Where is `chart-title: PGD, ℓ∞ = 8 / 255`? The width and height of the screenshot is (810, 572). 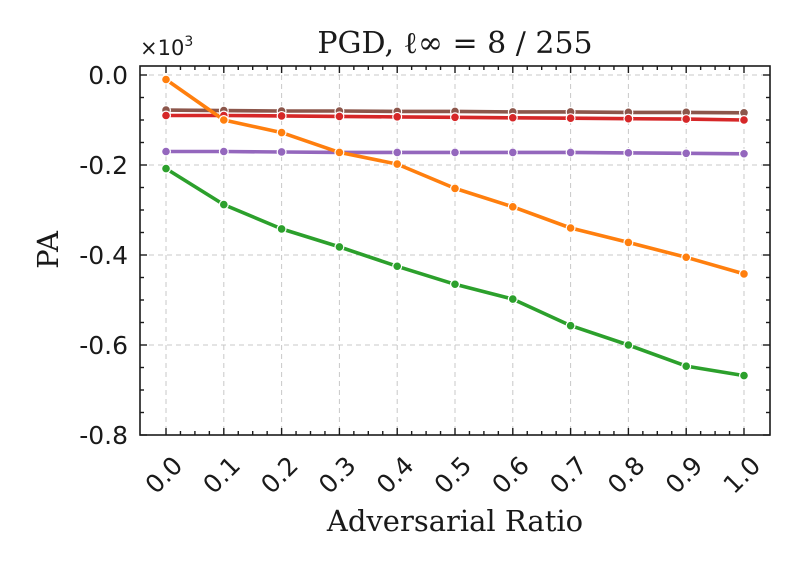
chart-title: PGD, ℓ∞ = 8 / 255 is located at coordinates (454, 43).